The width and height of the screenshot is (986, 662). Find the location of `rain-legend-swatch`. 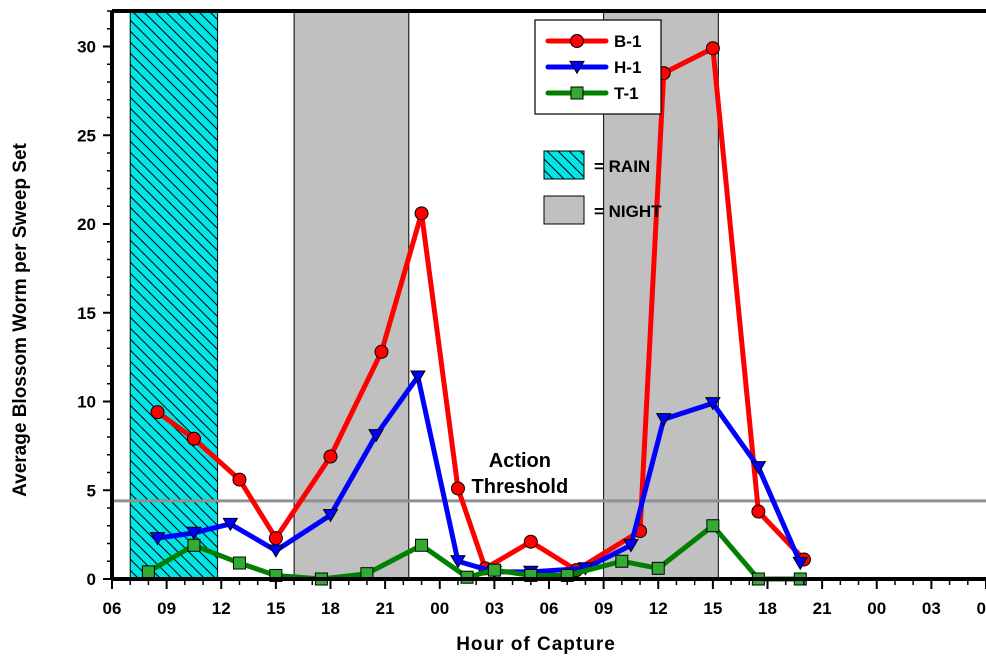

rain-legend-swatch is located at coordinates (564, 165).